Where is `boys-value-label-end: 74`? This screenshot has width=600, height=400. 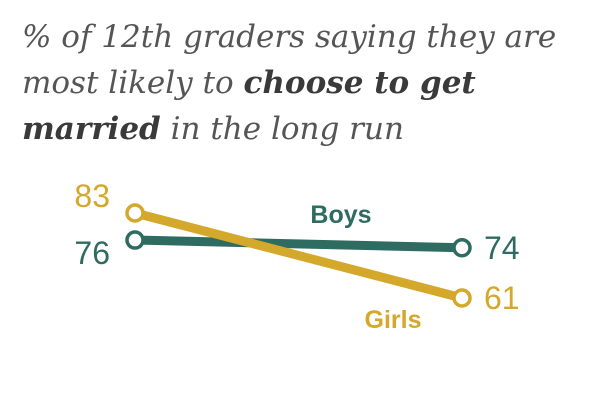
boys-value-label-end: 74 is located at coordinates (502, 248).